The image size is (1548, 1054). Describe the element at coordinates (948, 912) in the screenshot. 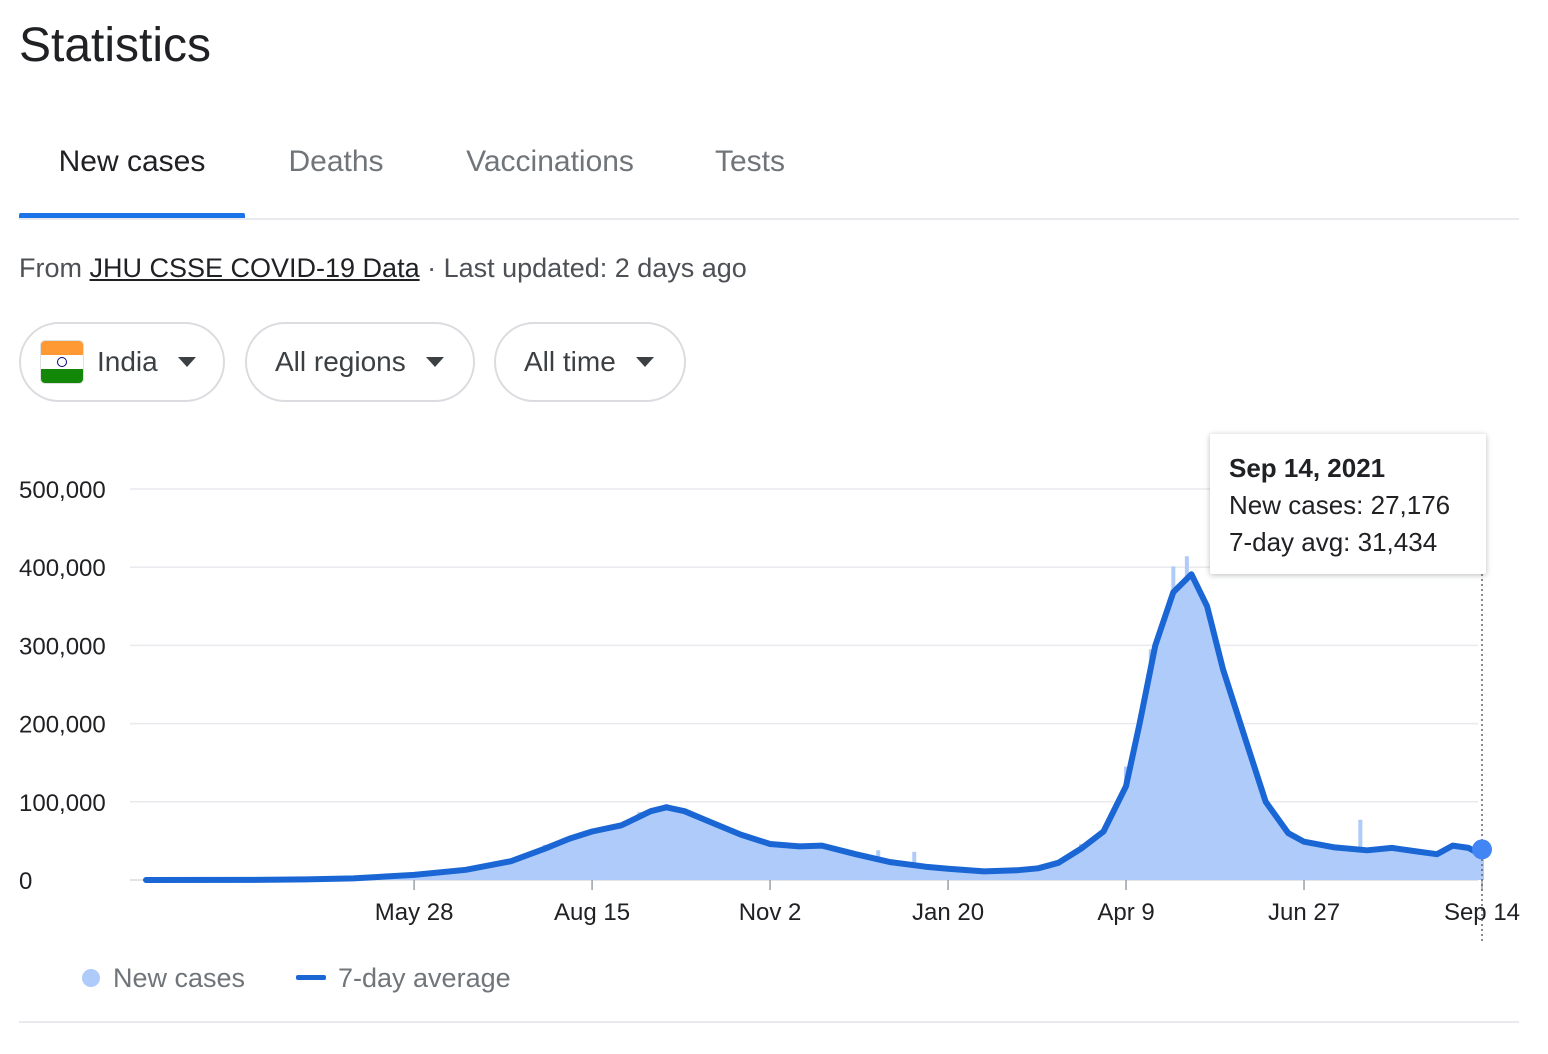

I see `x-tick-label: Jan 20` at that location.